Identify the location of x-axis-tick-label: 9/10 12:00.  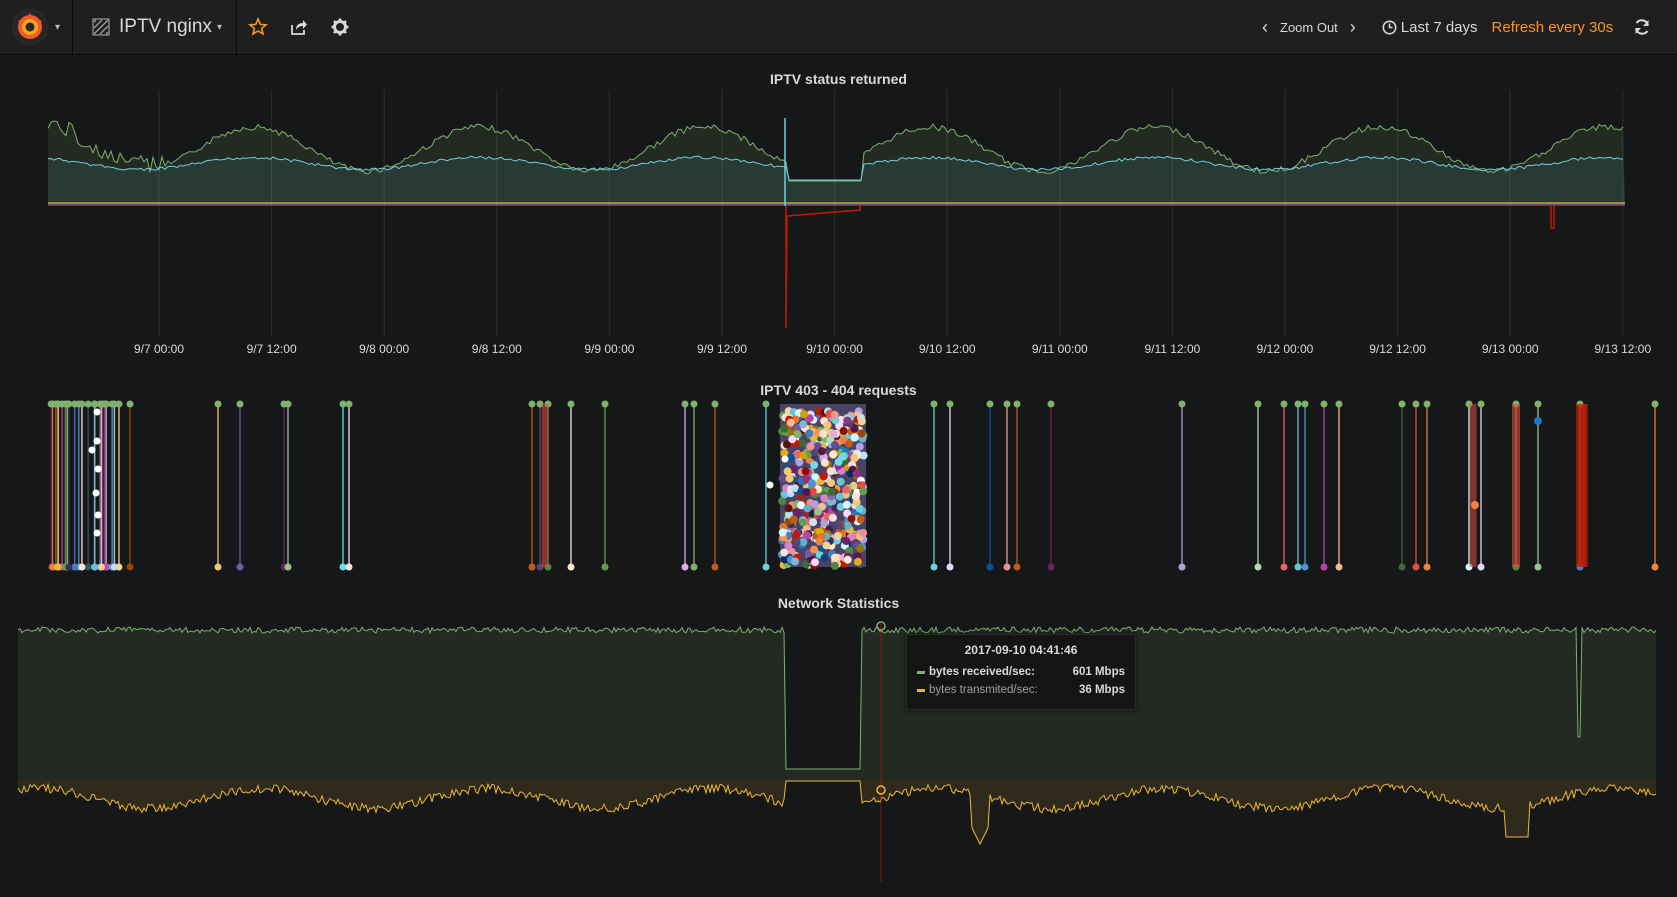
(947, 349).